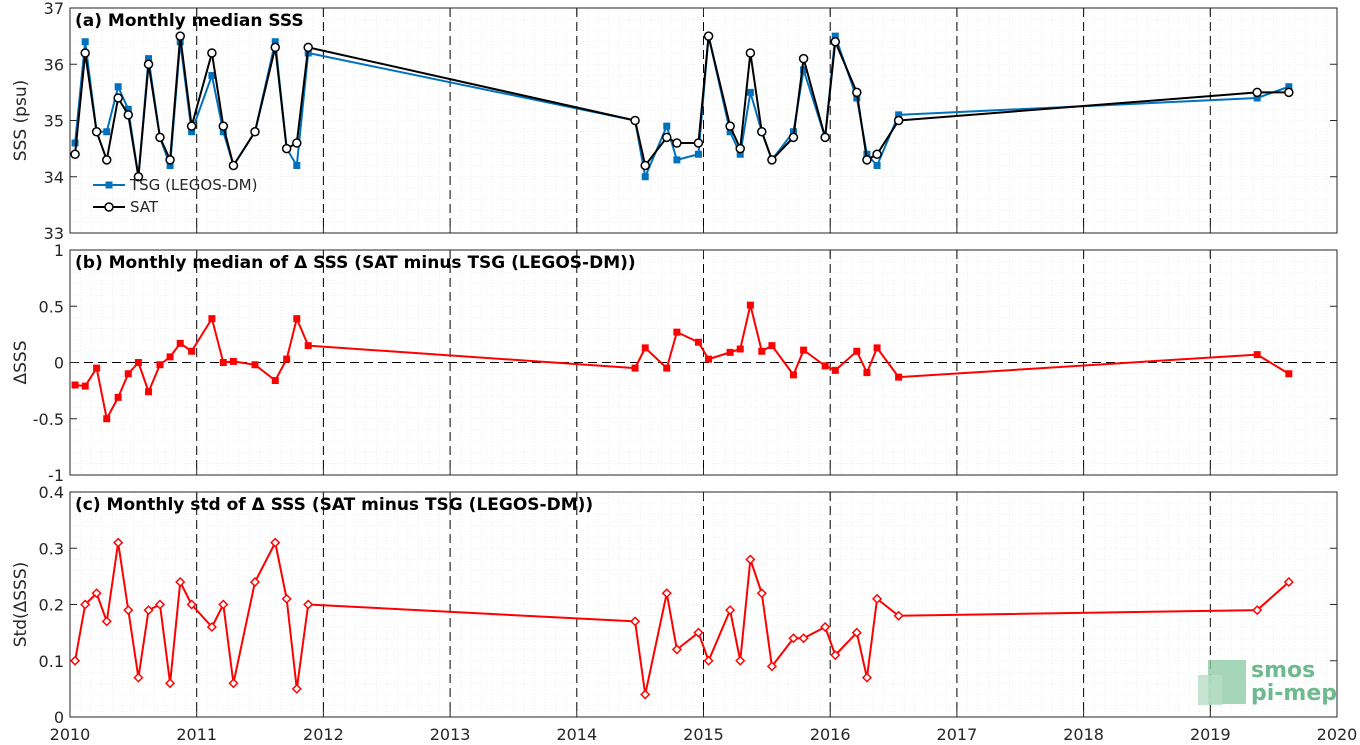 The width and height of the screenshot is (1360, 745). Describe the element at coordinates (21, 605) in the screenshot. I see `y-axis-label: Std(ΔSSS)` at that location.